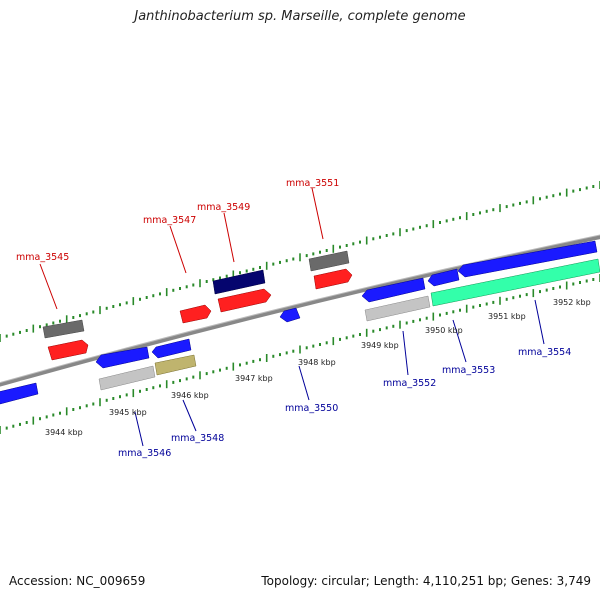 This screenshot has height=600, width=600. I want to click on label-mma_3552: mma_3552, so click(409, 383).